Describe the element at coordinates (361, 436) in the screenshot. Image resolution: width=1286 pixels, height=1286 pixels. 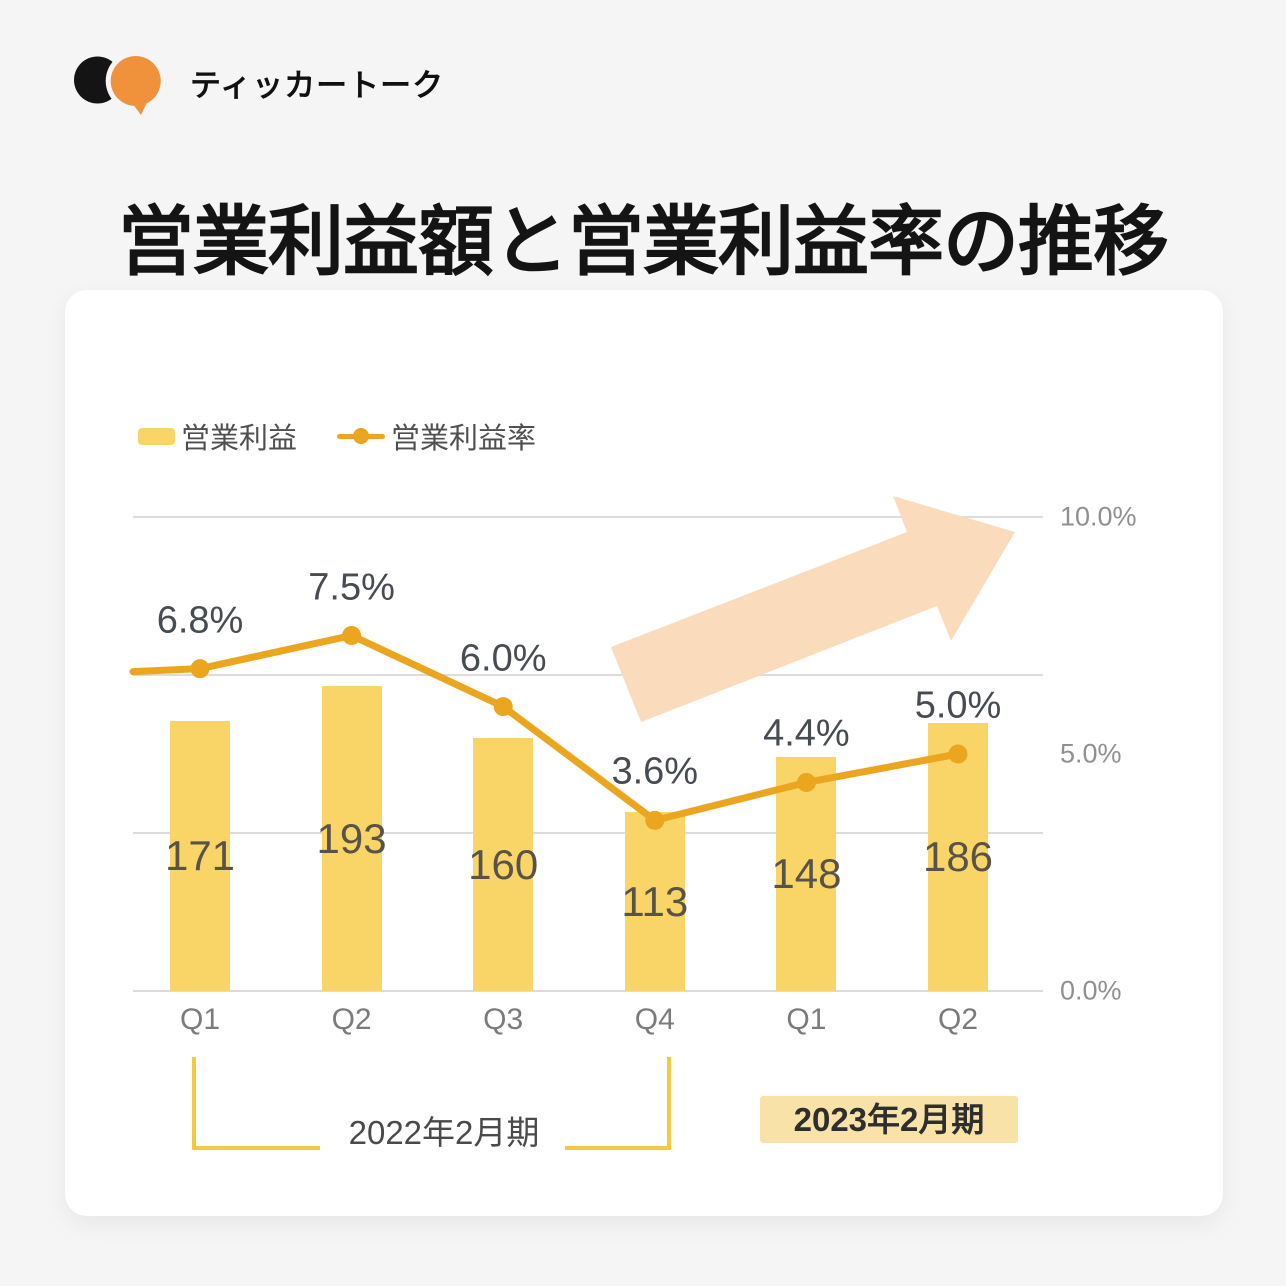
I see `line-swatch-icon` at that location.